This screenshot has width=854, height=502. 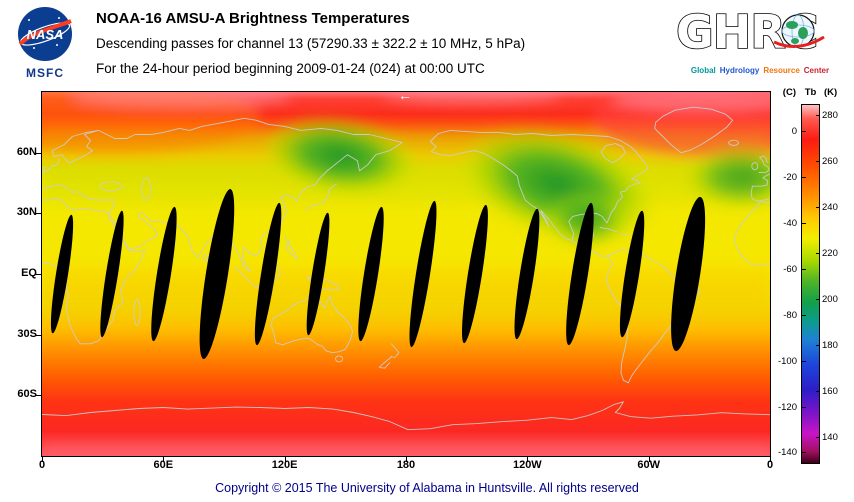 I want to click on ghrc-red-swoosh, so click(x=799, y=41).